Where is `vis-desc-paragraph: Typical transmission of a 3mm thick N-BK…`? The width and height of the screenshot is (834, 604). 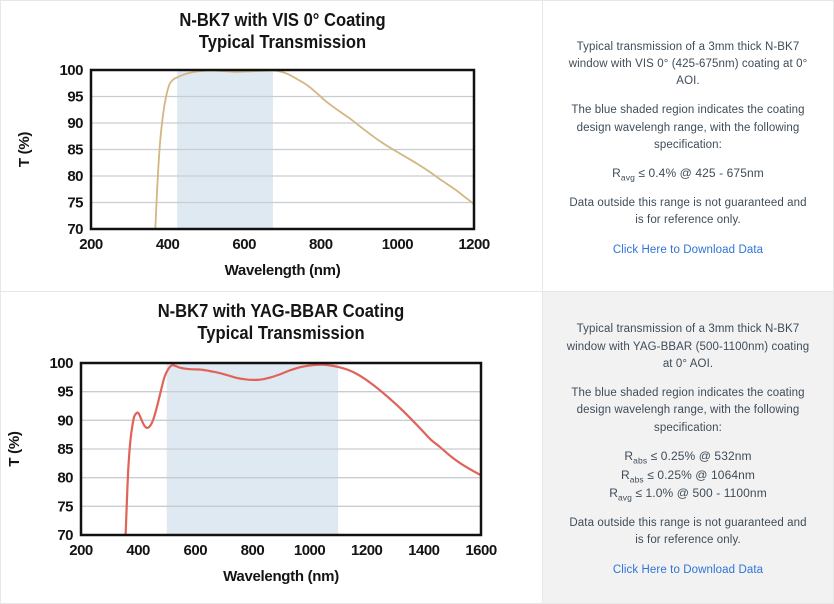 vis-desc-paragraph: Typical transmission of a 3mm thick N-BK… is located at coordinates (688, 64).